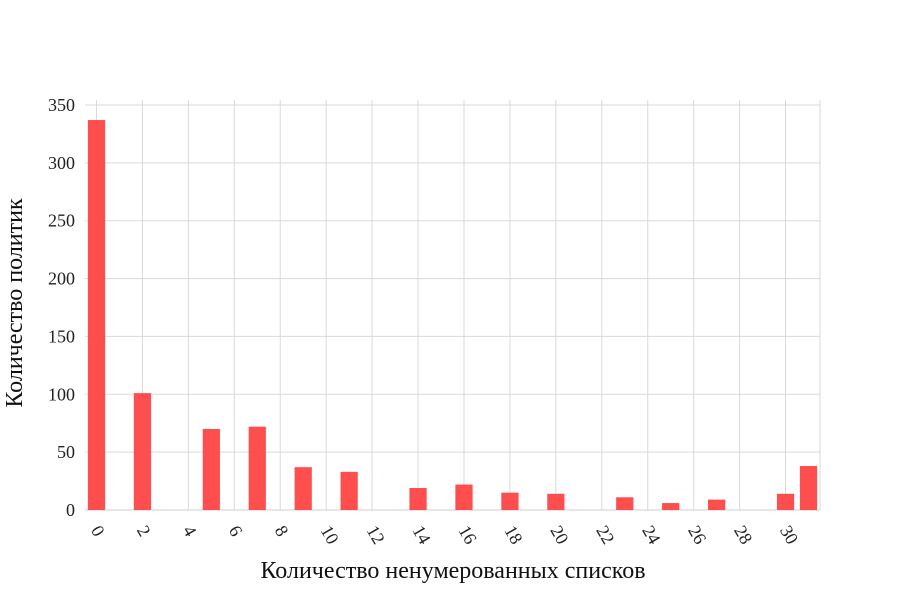 Image resolution: width=900 pixels, height=600 pixels. I want to click on y-tick-label: 0, so click(70, 510).